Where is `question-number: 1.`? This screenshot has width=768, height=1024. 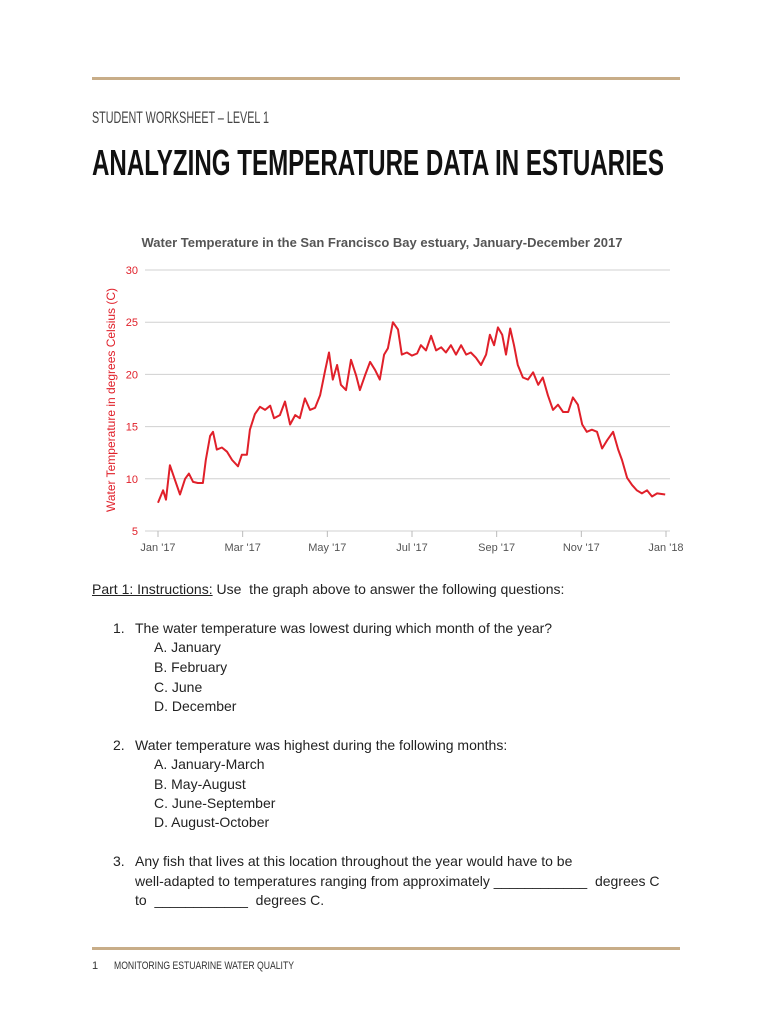 question-number: 1. is located at coordinates (119, 628).